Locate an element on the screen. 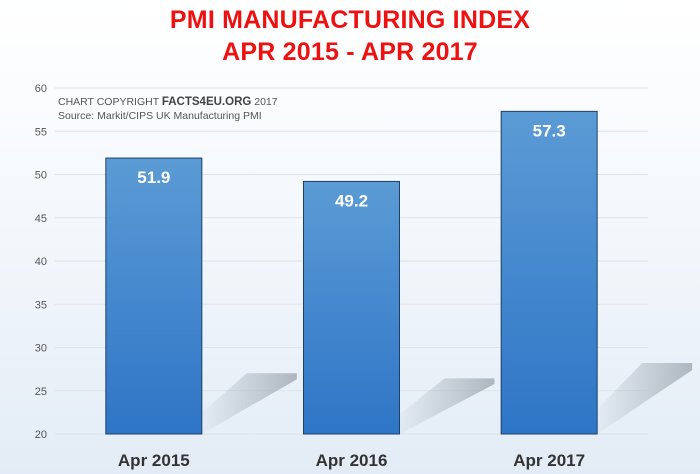  x-axis: Apr 2015 Apr 2016 Apr 2017 is located at coordinates (351, 460).